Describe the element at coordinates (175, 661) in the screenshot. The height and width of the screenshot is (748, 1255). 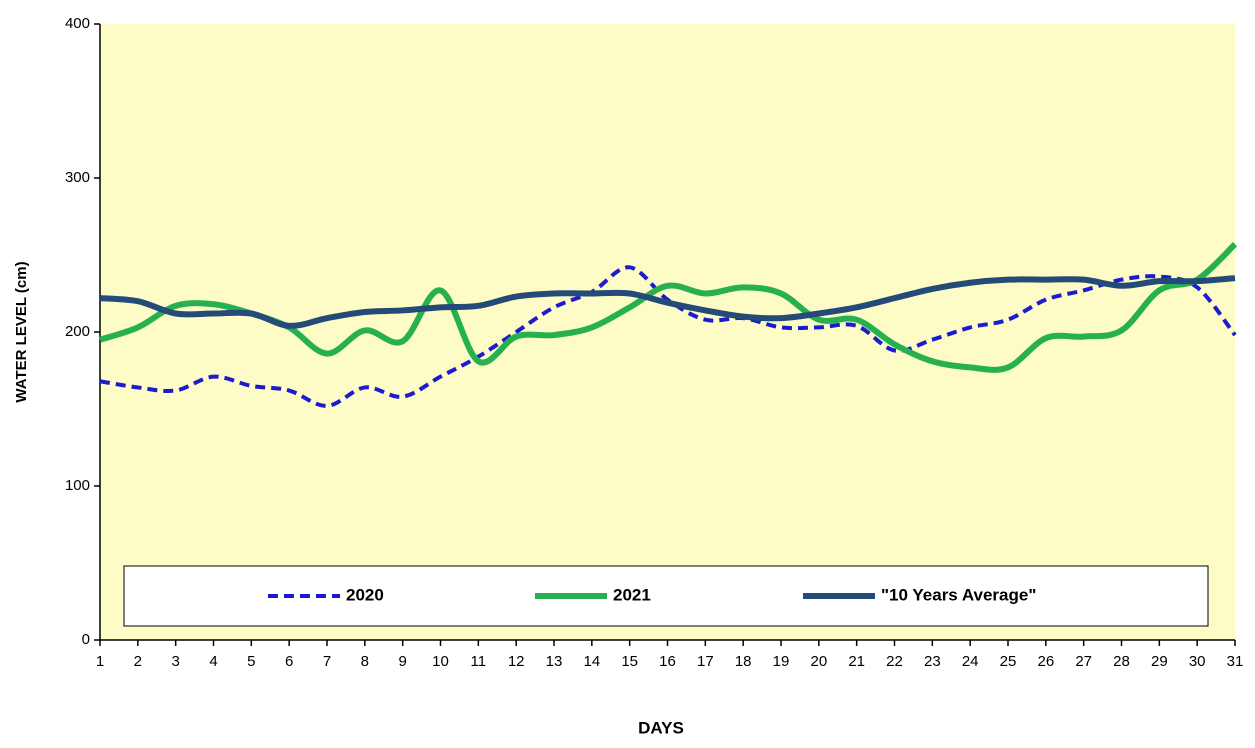
I see `x-tick-label: 3` at that location.